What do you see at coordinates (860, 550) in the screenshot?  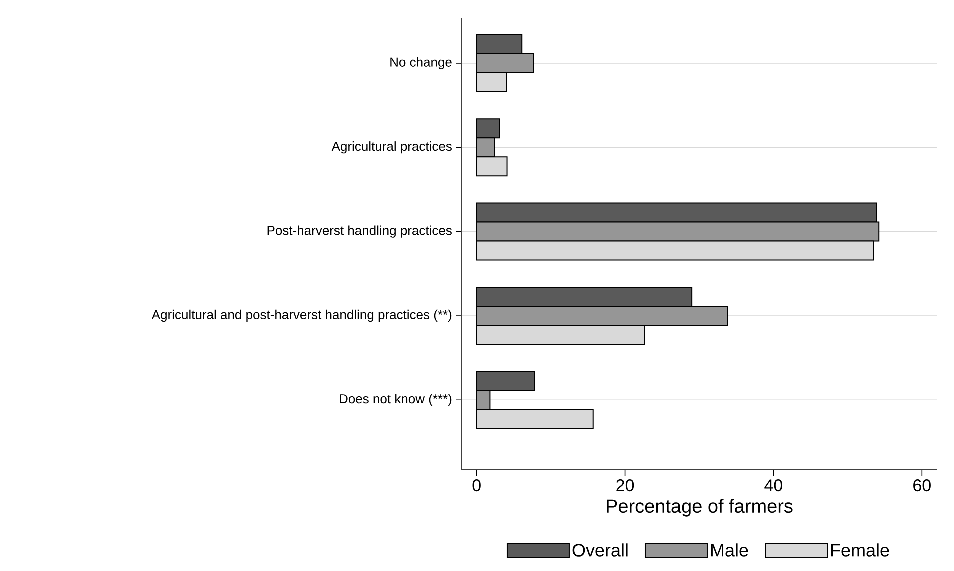 I see `legend-label: Female` at bounding box center [860, 550].